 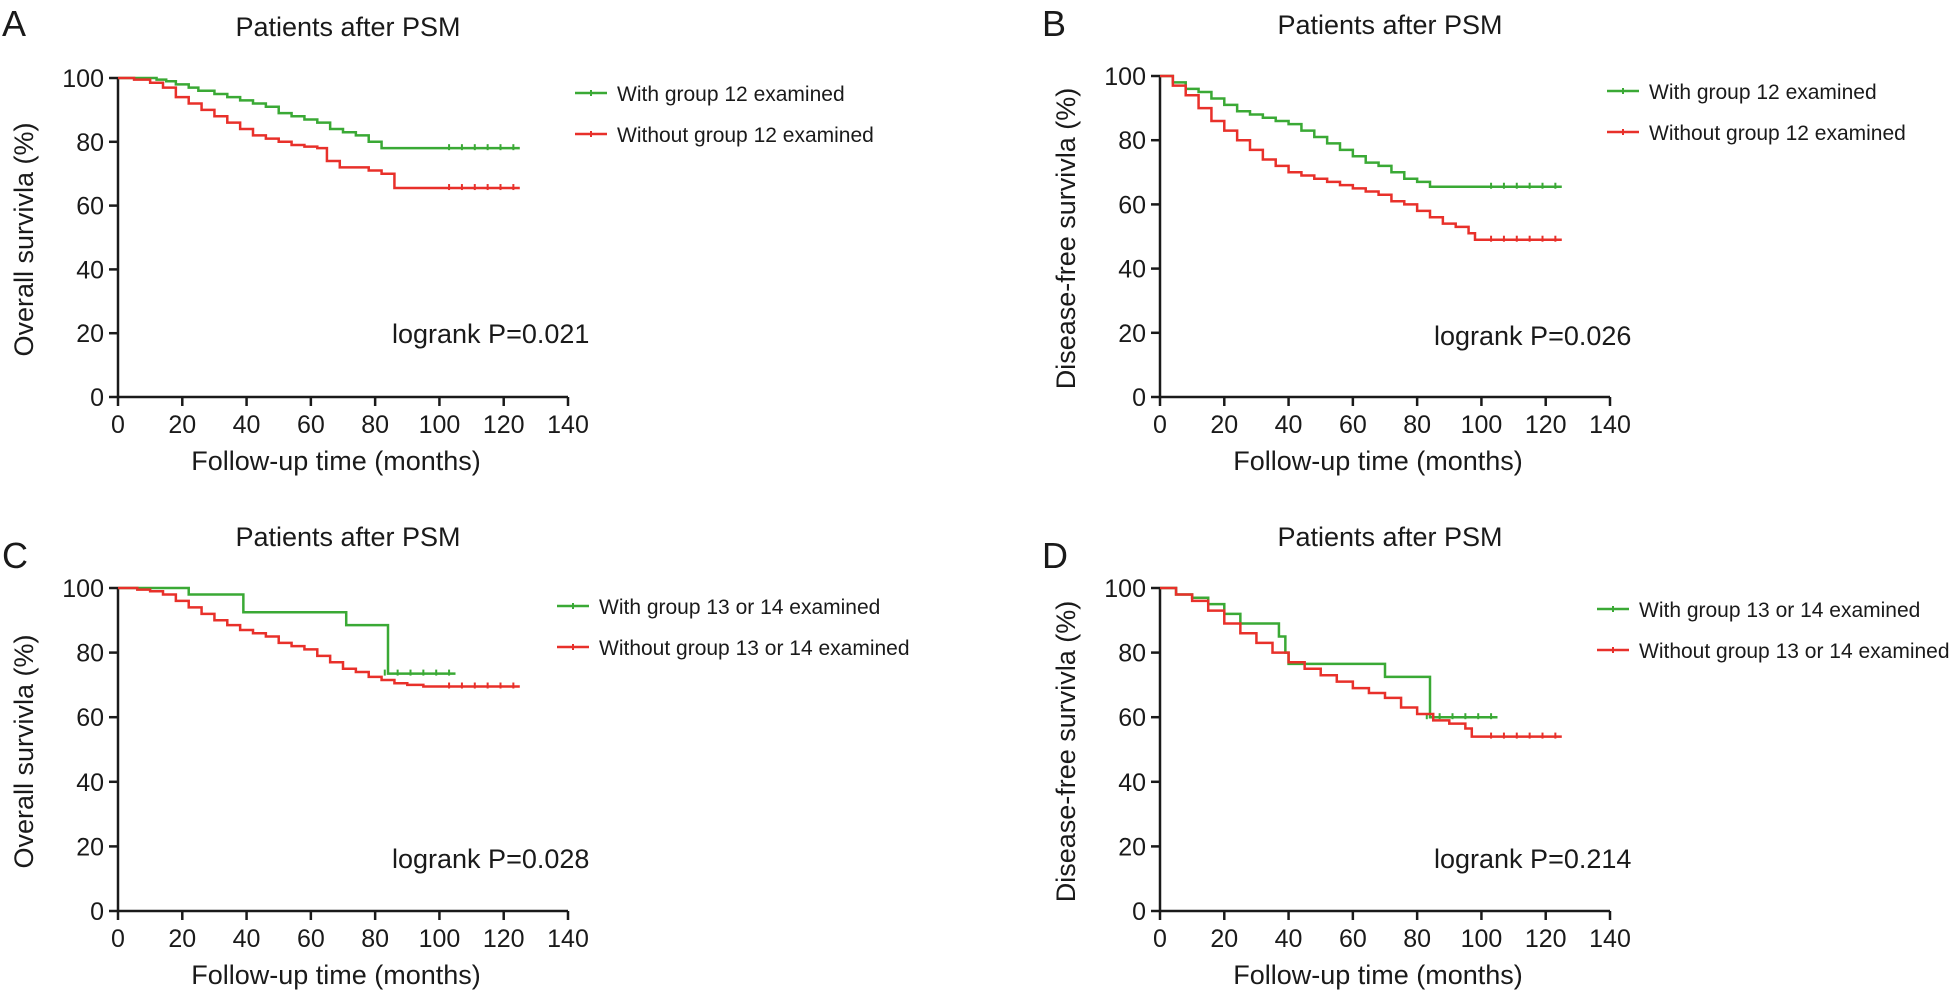 I want to click on logrank-annotation: logrank P=0.028, so click(x=490, y=859).